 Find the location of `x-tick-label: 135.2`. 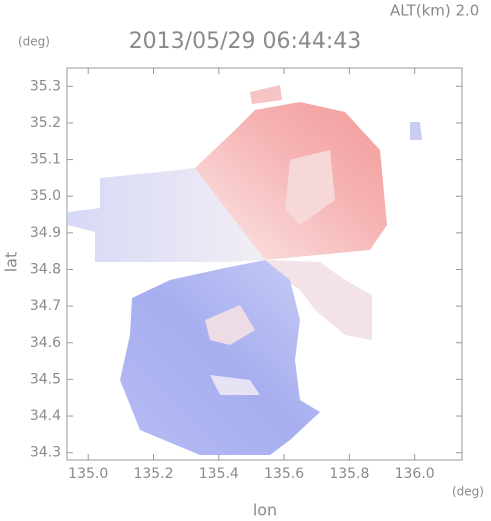

x-tick-label: 135.2 is located at coordinates (153, 474).